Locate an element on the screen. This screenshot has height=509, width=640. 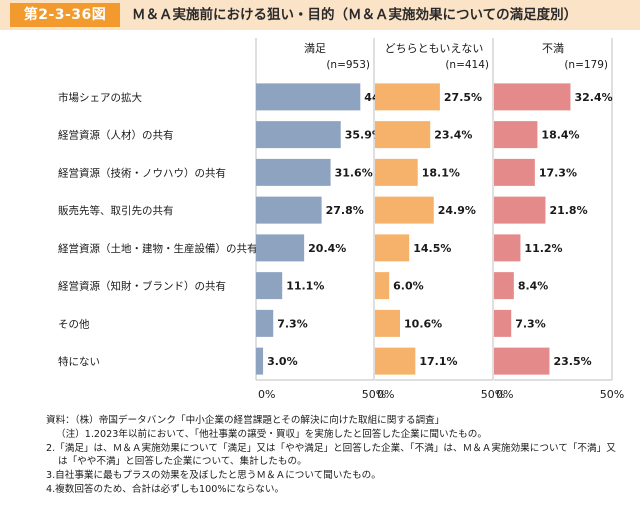
note-2-cont: は「やや不満」と回答した企業について、集計したもの。 is located at coordinates (182, 462).